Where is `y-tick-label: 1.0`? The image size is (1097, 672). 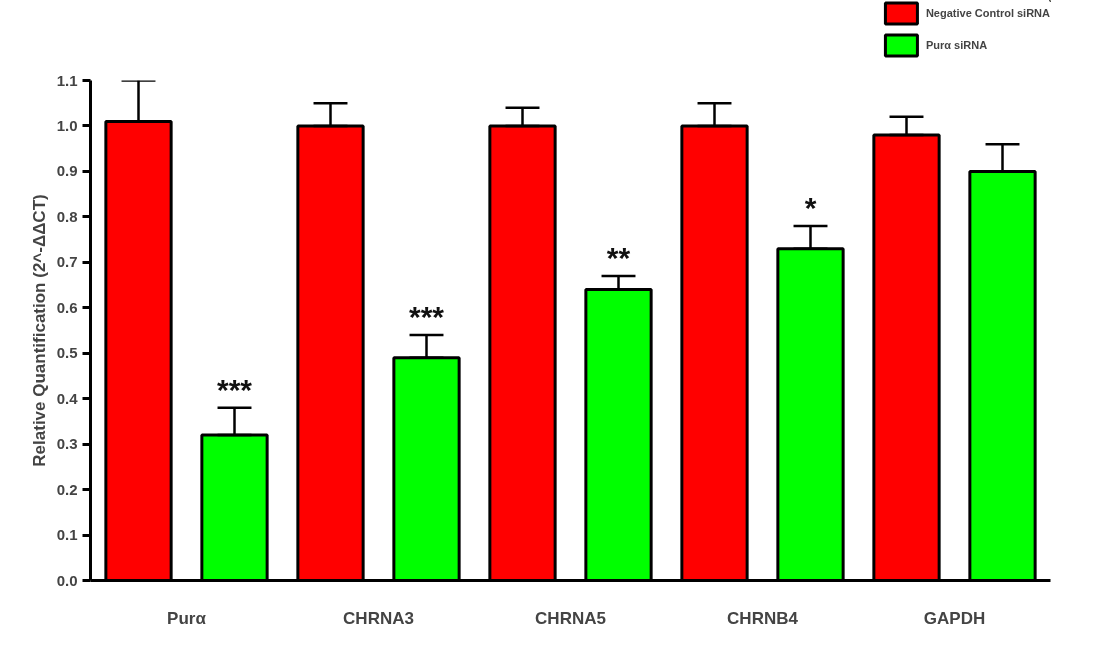
y-tick-label: 1.0 is located at coordinates (67, 125).